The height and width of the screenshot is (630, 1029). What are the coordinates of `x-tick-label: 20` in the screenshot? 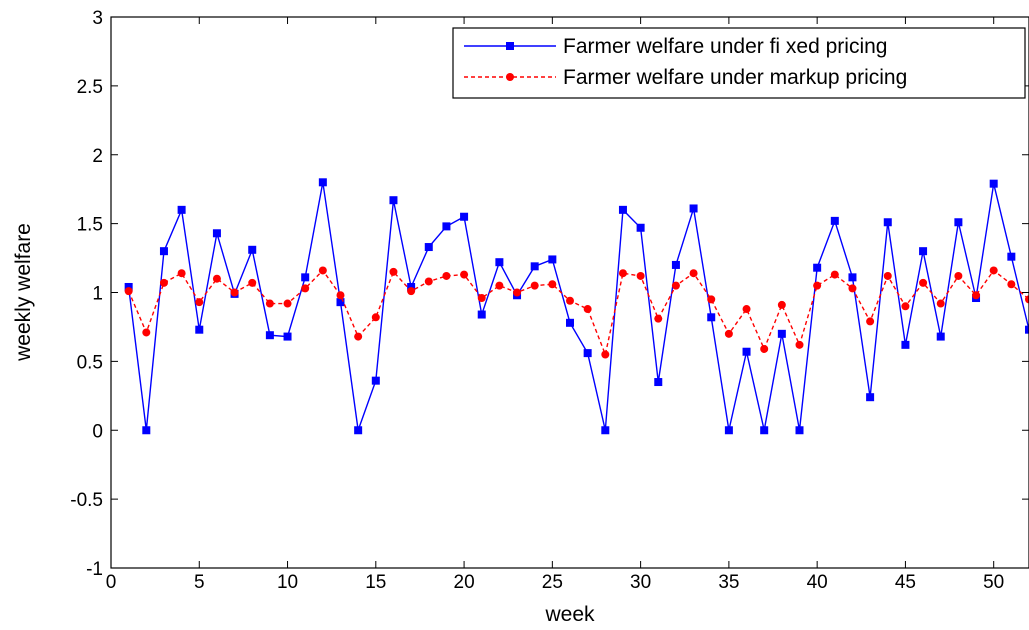 It's located at (464, 582).